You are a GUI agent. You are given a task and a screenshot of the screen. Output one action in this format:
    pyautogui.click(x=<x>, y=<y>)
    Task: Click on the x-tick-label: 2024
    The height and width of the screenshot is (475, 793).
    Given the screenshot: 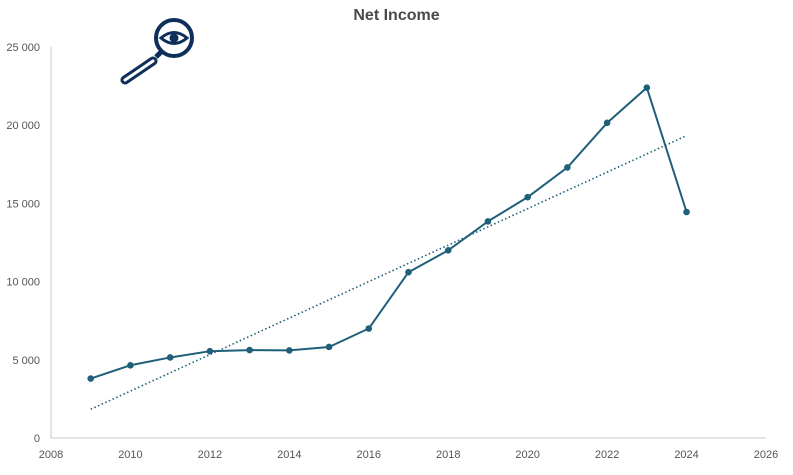 What is the action you would take?
    pyautogui.click(x=686, y=455)
    